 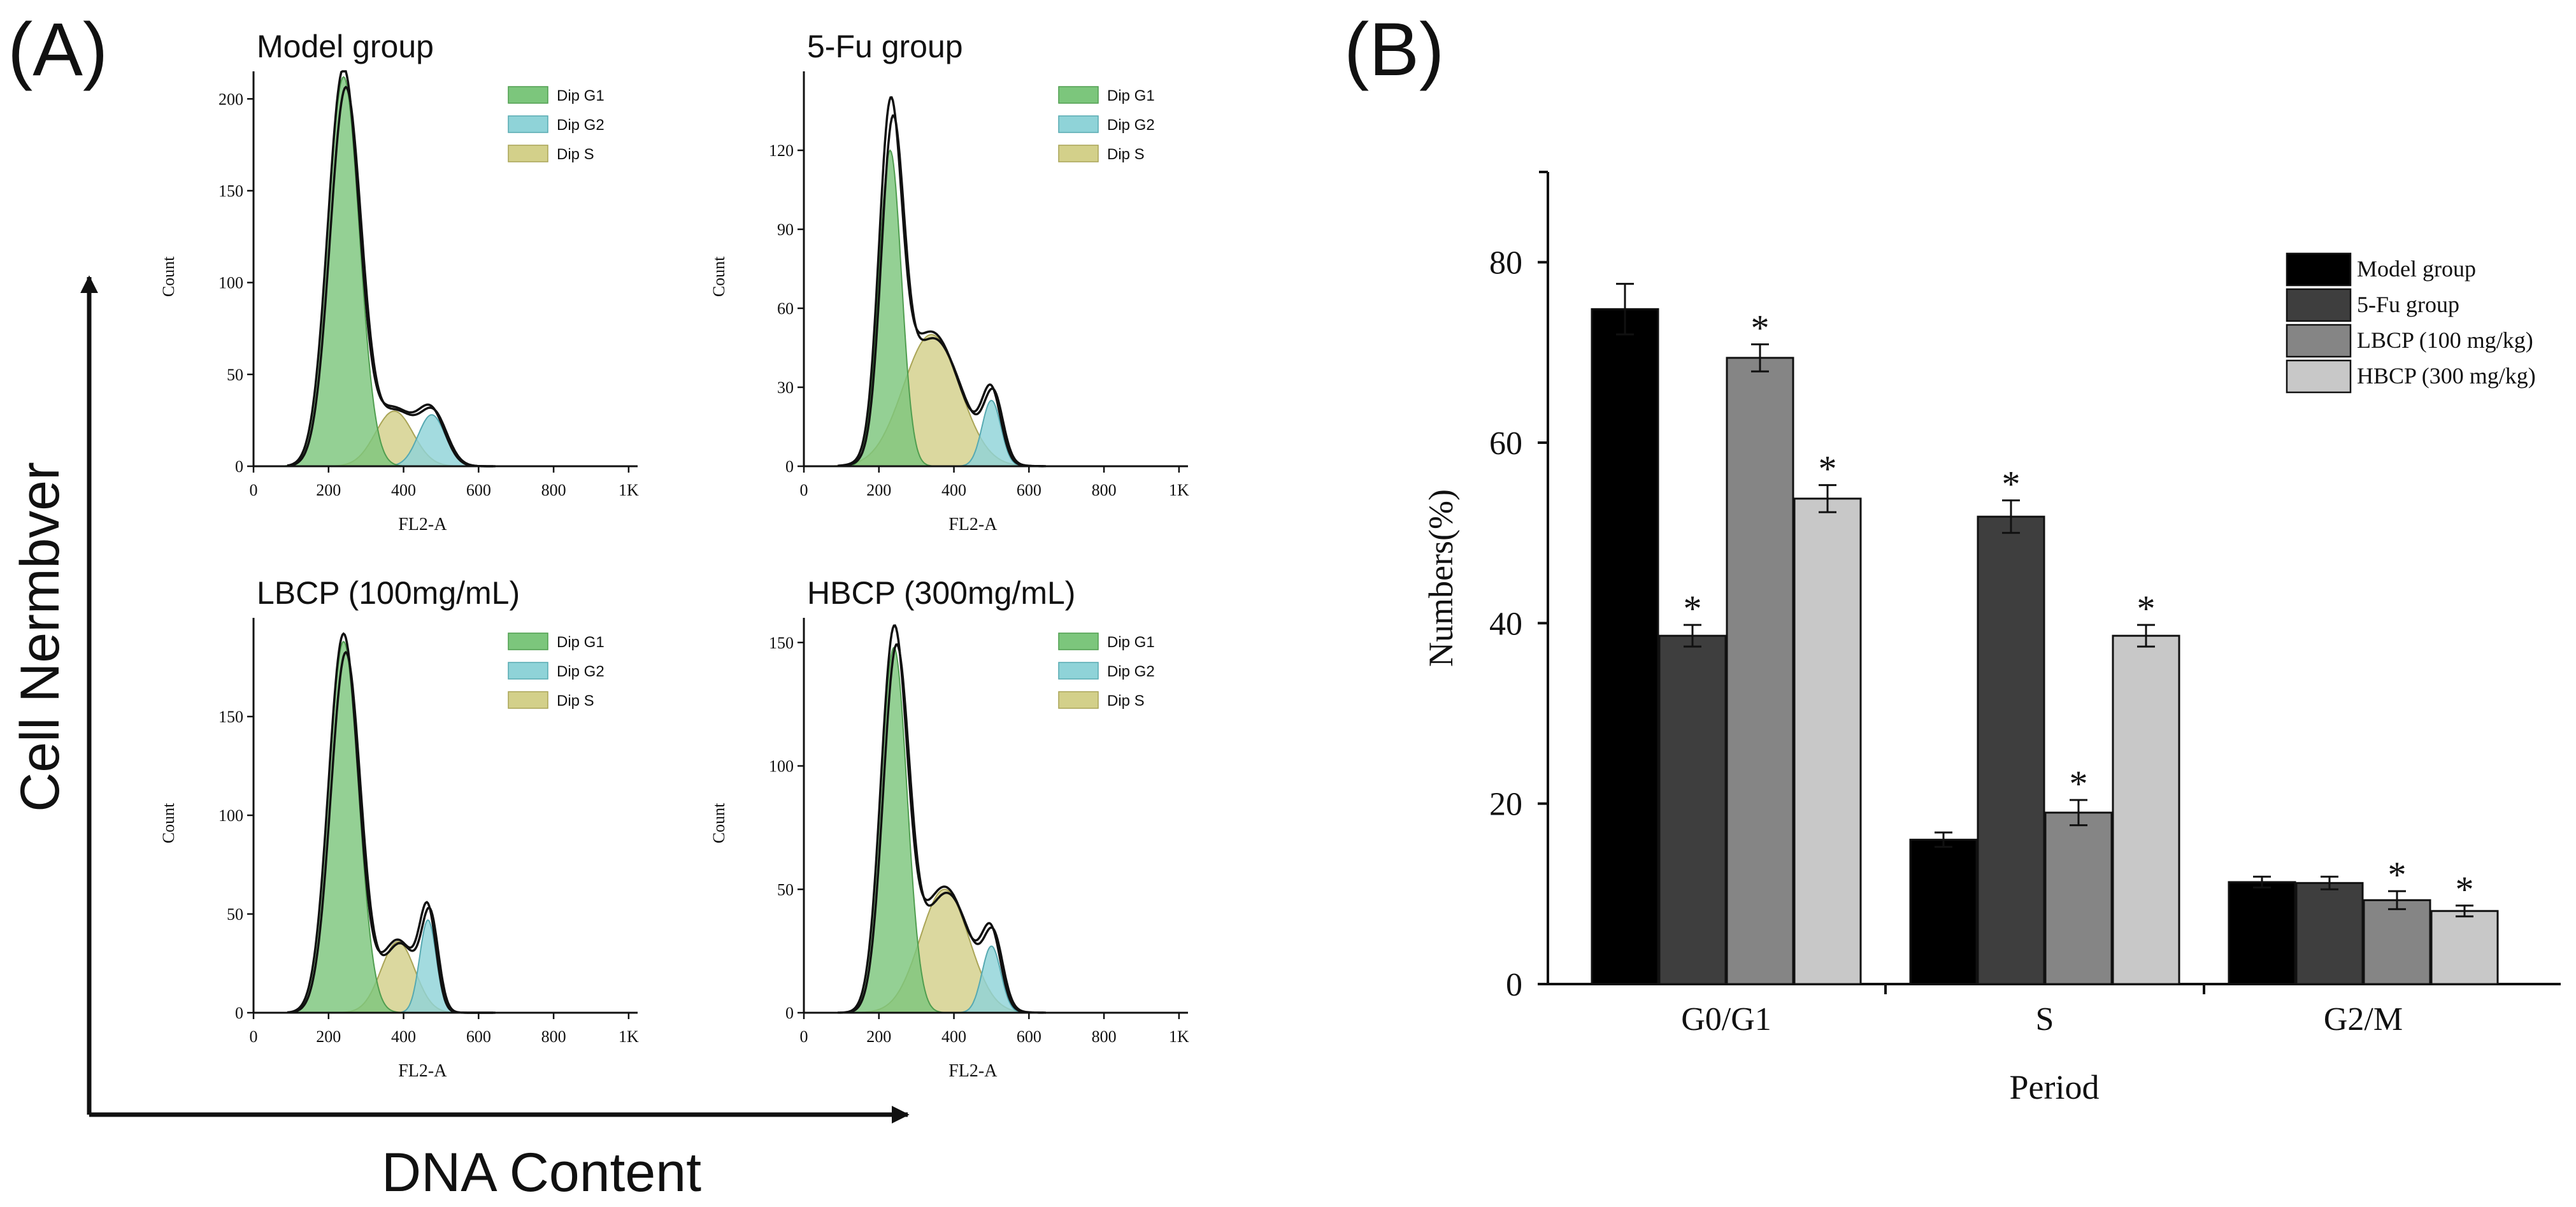 I want to click on bar-y-tick-label: 20, so click(x=1506, y=805).